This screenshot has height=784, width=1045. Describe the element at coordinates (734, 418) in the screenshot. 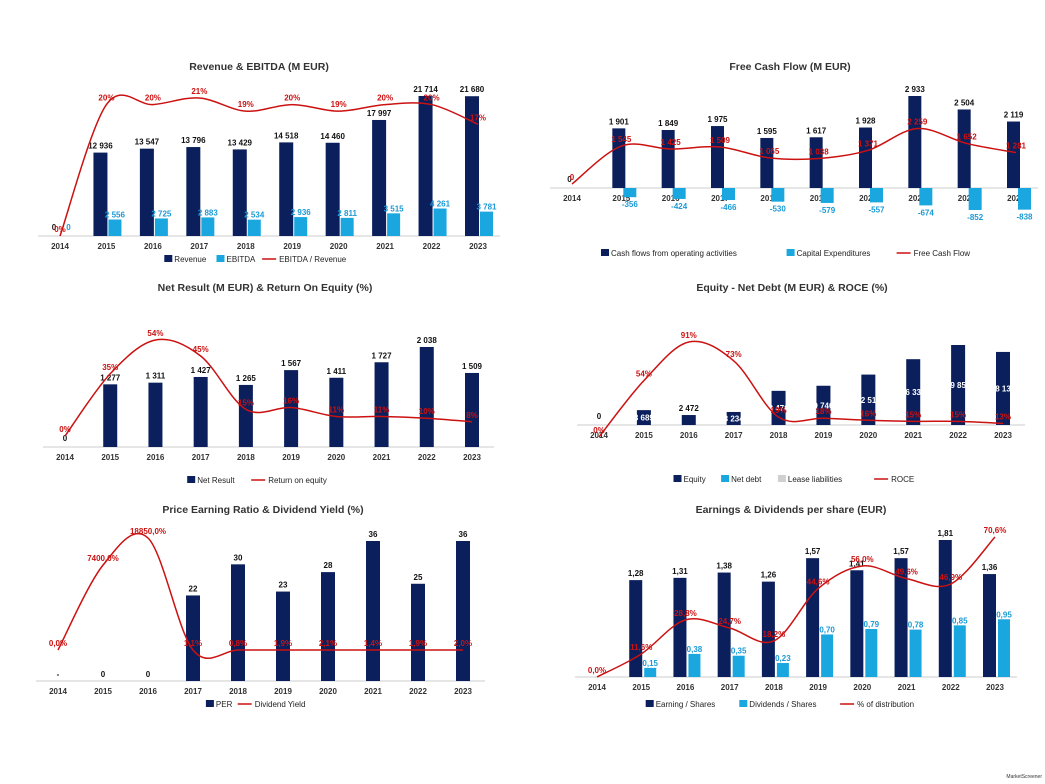

I see `data-label: 3 234` at that location.